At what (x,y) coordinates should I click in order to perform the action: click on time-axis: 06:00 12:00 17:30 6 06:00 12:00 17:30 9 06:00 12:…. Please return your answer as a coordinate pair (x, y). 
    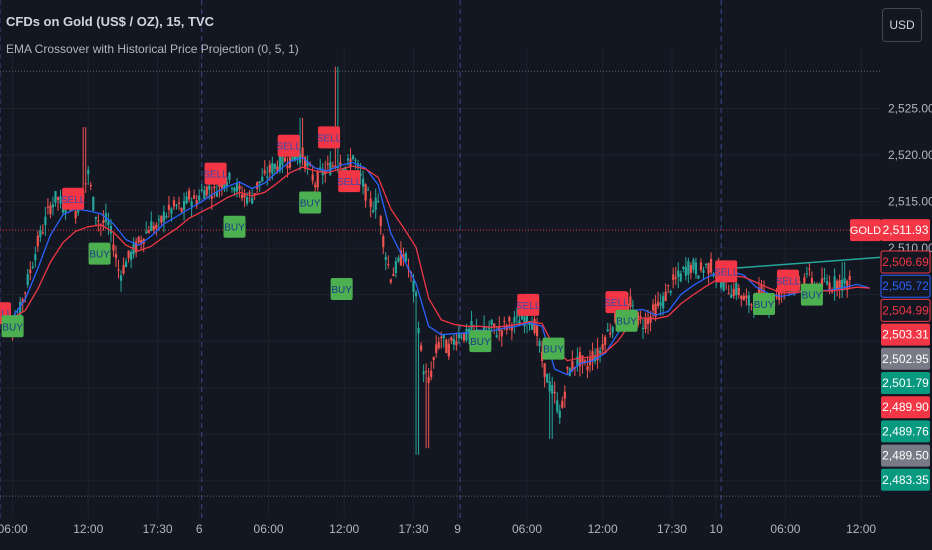
    Looking at the image, I should click on (438, 529).